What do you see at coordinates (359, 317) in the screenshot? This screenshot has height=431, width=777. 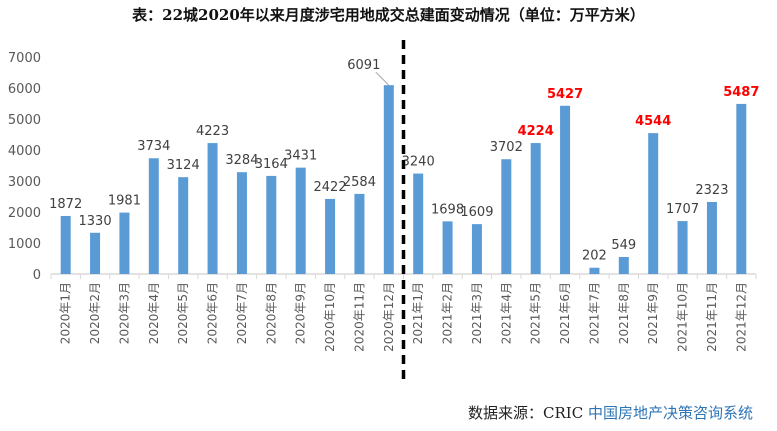 I see `x-tick-label: 2020年11月` at bounding box center [359, 317].